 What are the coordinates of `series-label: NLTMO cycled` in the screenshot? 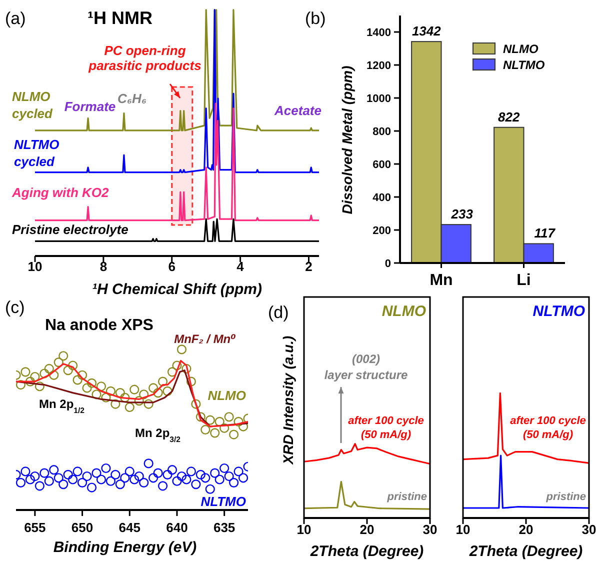 It's located at (37, 153).